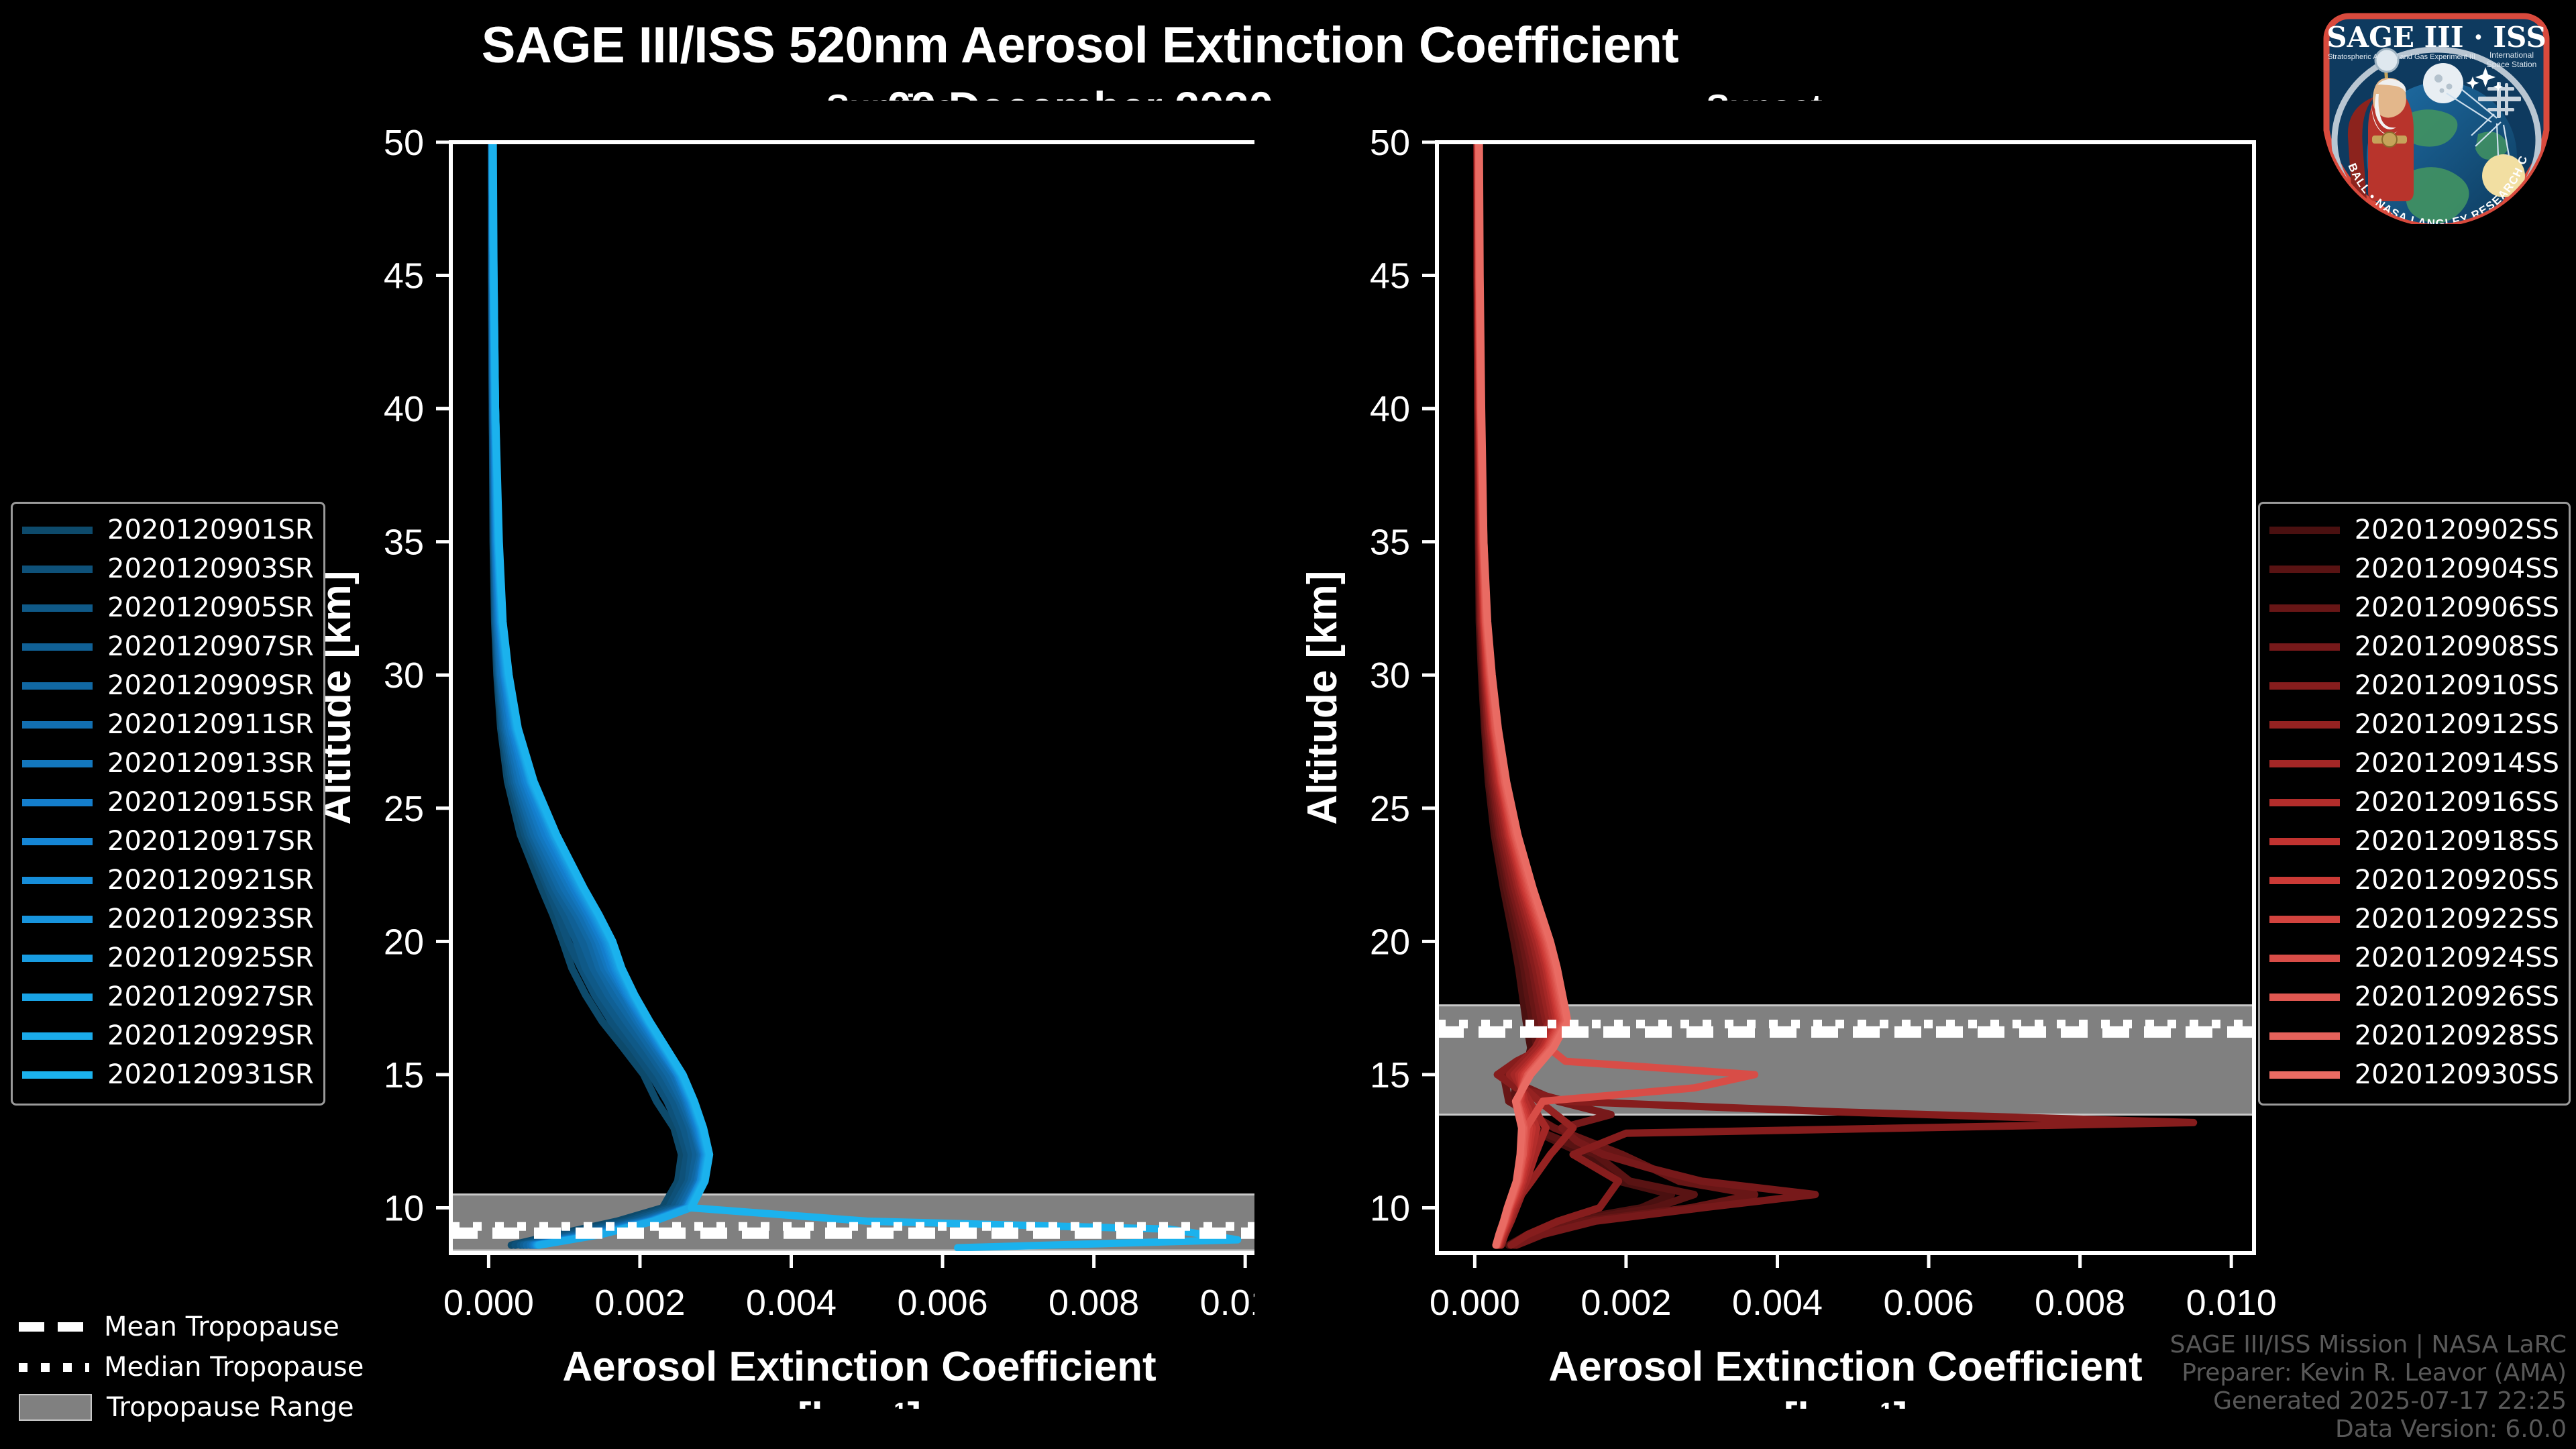 The image size is (2576, 1449). What do you see at coordinates (2456, 724) in the screenshot?
I see `legend-item-label: 2020120912SS` at bounding box center [2456, 724].